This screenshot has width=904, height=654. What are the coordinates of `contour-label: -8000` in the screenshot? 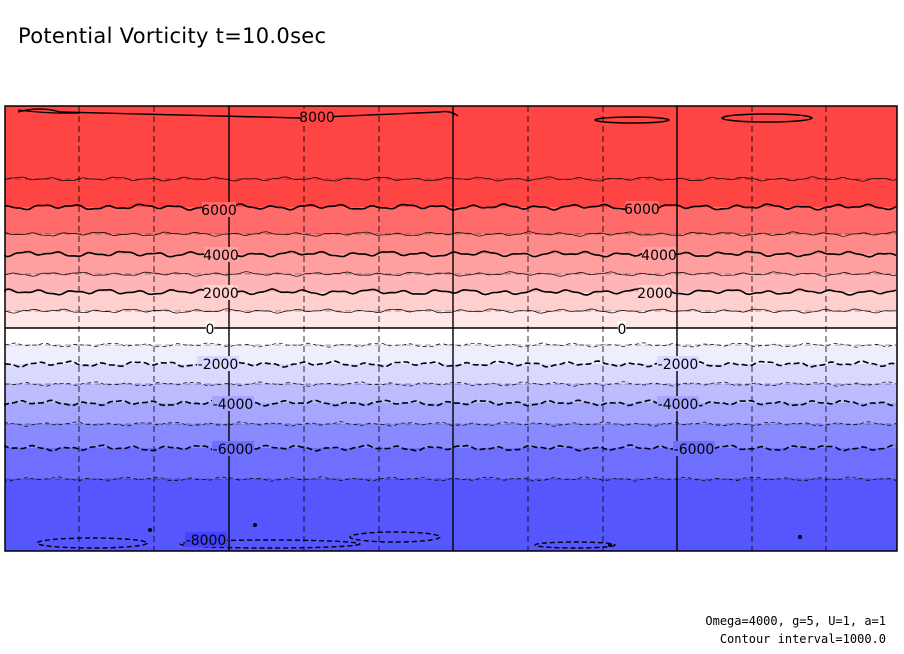 It's located at (206, 541).